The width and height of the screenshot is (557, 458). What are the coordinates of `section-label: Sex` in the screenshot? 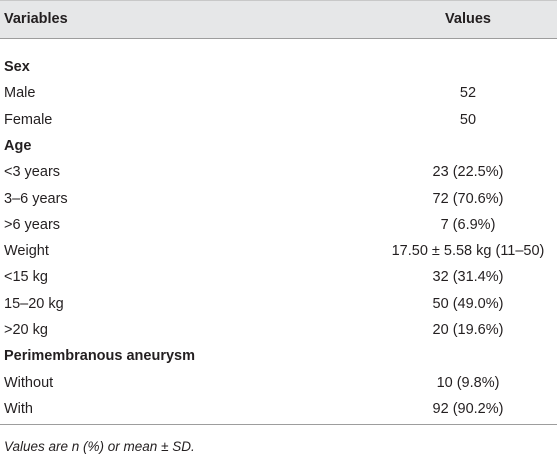 It's located at (17, 67).